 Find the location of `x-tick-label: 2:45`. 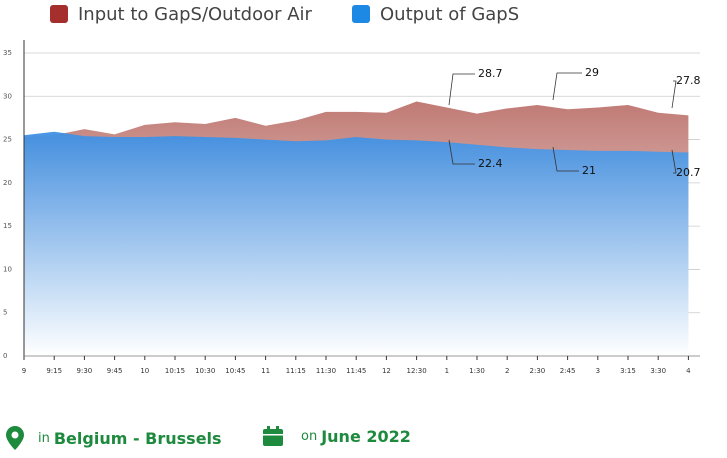

x-tick-label: 2:45 is located at coordinates (568, 371).